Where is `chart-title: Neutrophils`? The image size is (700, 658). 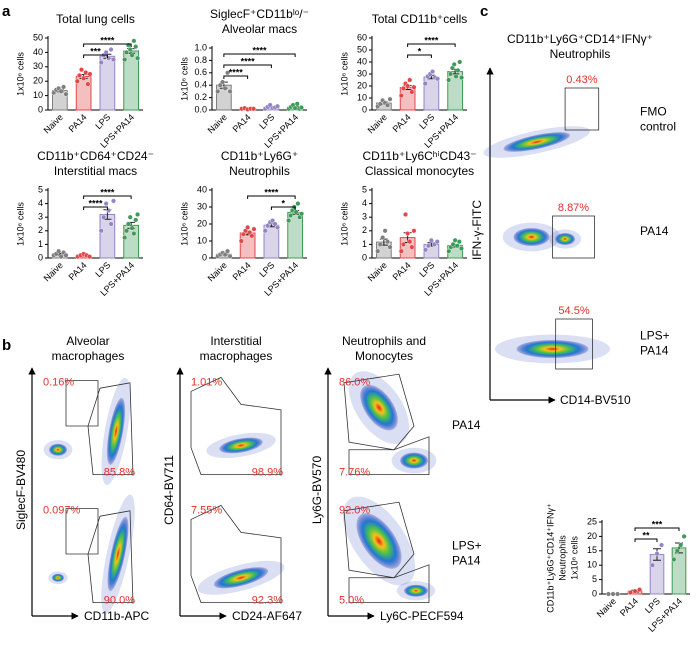 chart-title: Neutrophils is located at coordinates (259, 171).